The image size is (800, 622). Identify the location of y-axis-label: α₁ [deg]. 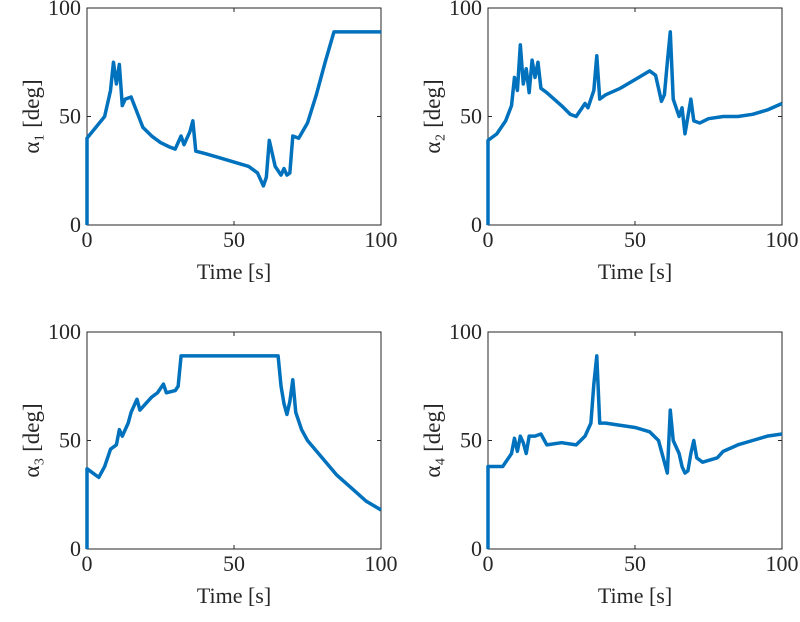
(31, 116).